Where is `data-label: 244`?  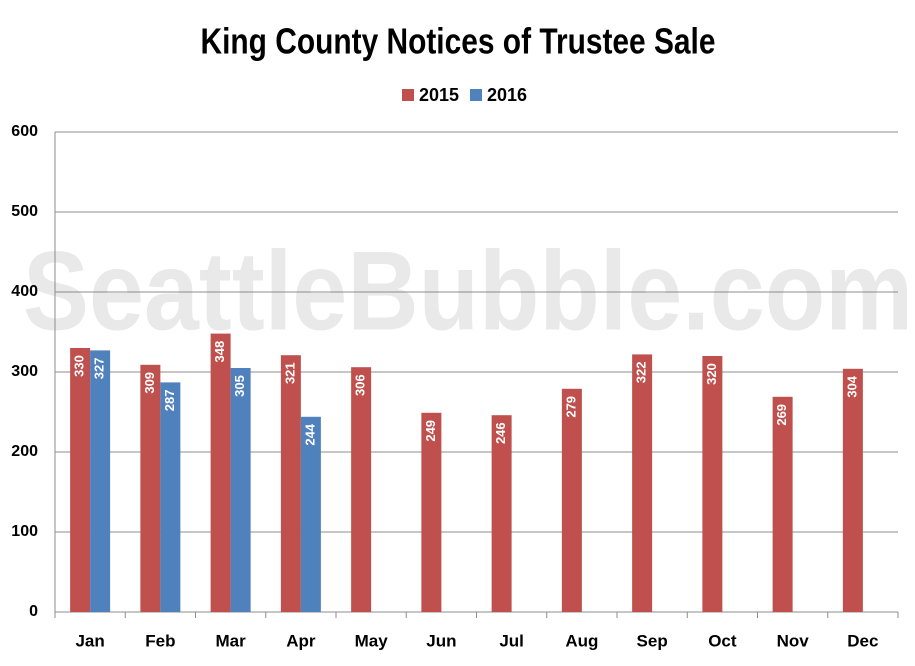 data-label: 244 is located at coordinates (309, 434).